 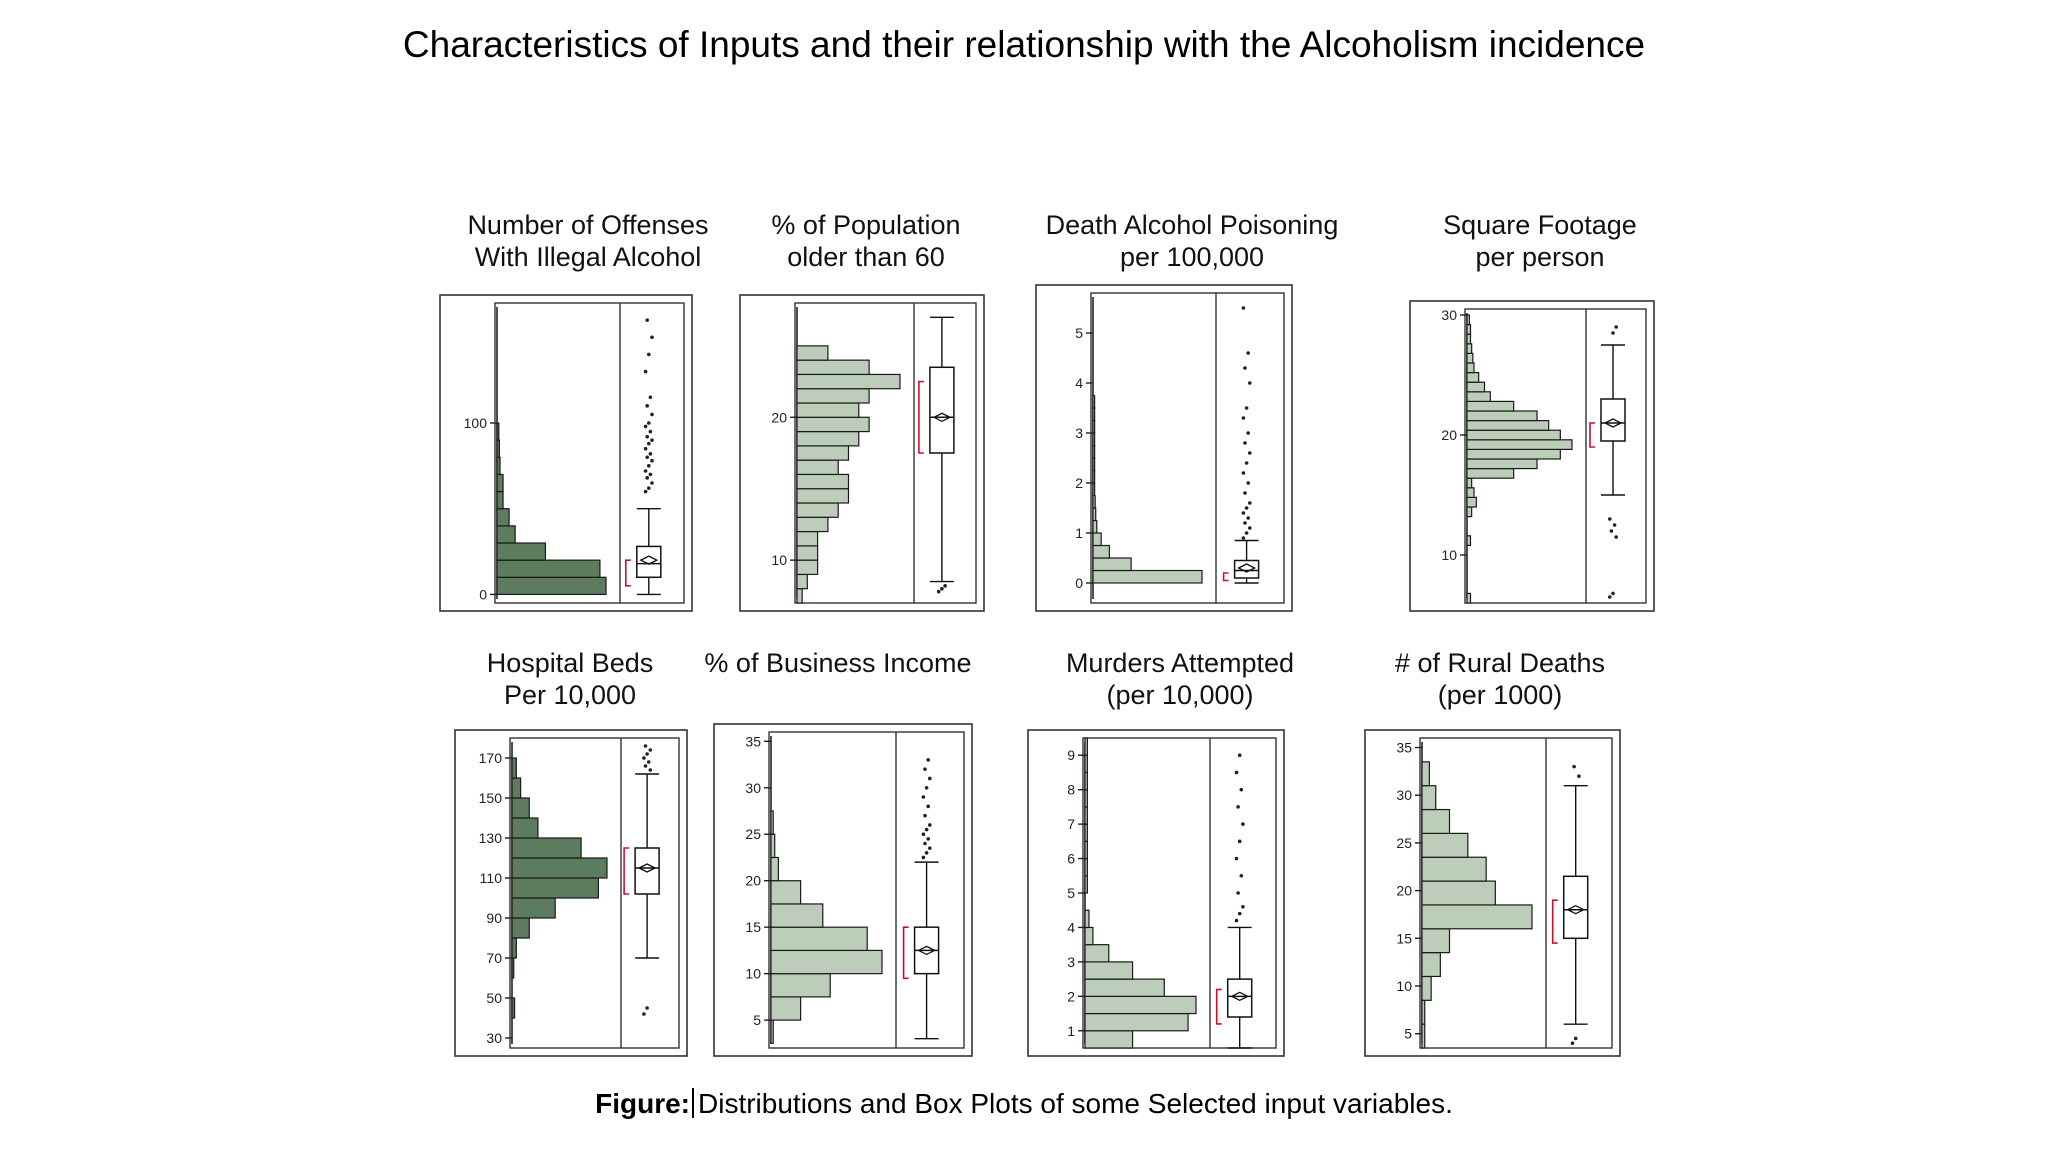 I want to click on y-tick-label: 7, so click(x=1071, y=824).